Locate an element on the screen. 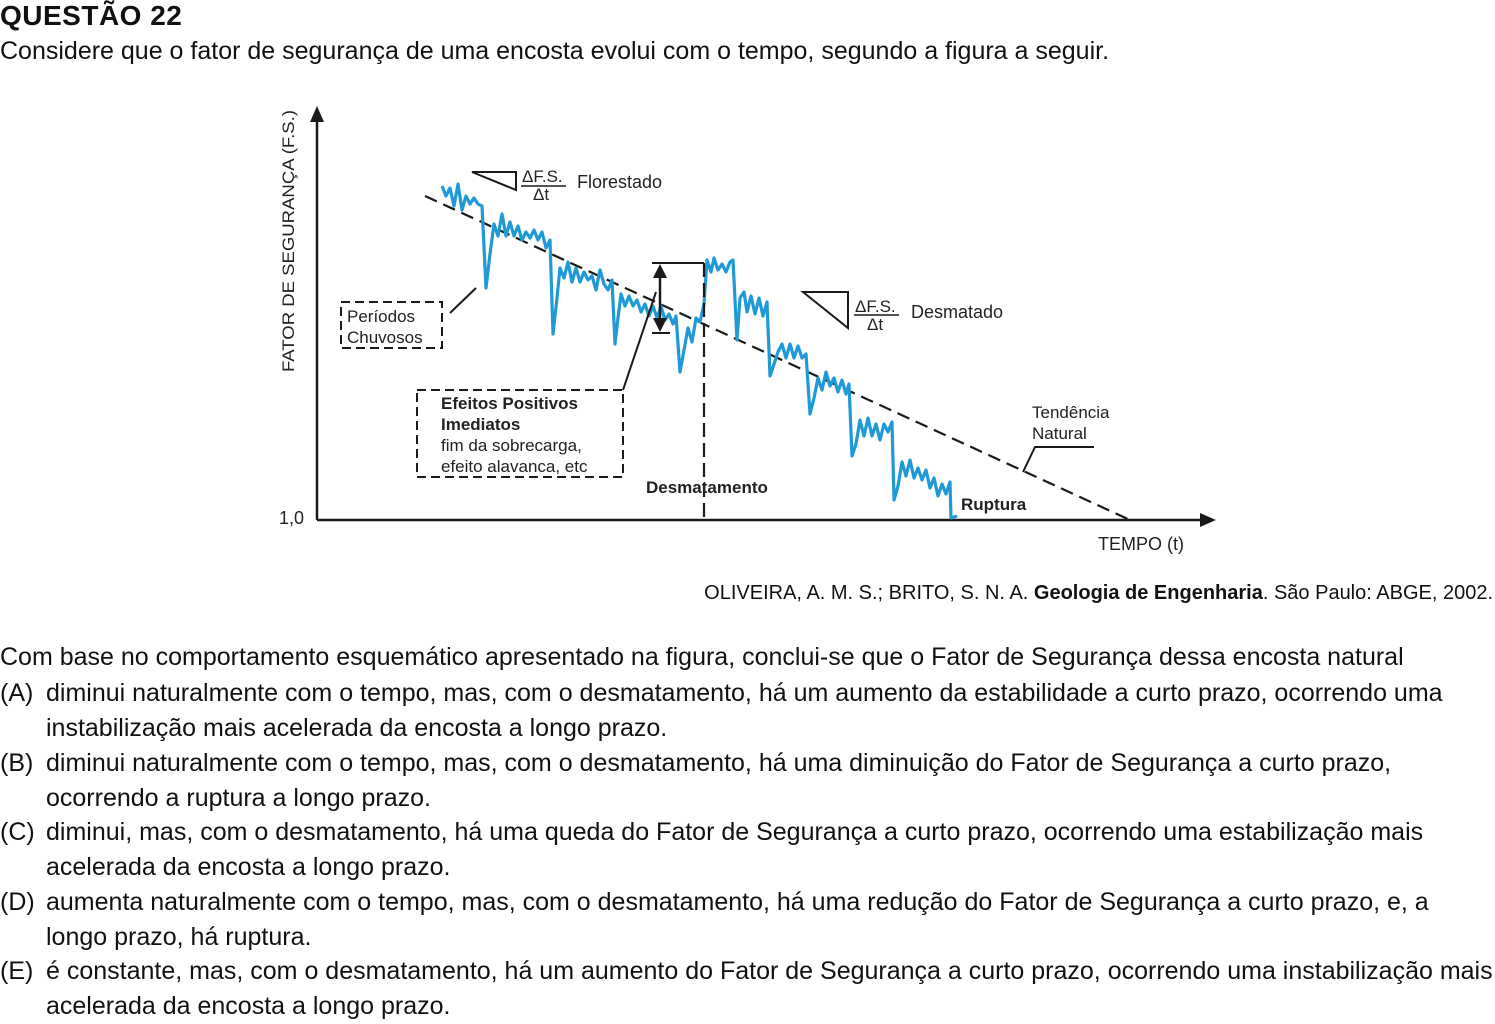  slope-denominator-deforested: Δt is located at coordinates (875, 324).